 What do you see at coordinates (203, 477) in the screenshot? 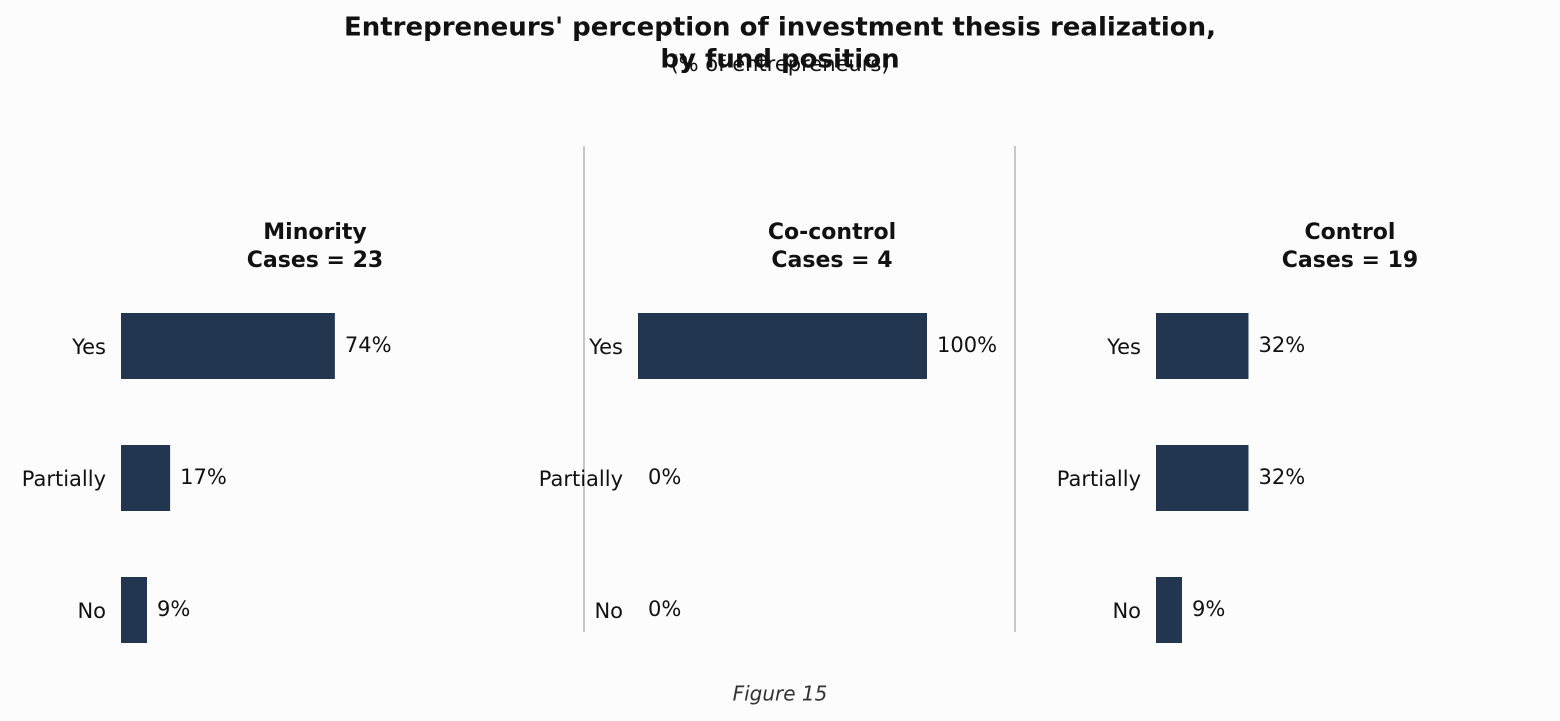
I see `value-label: 17%` at bounding box center [203, 477].